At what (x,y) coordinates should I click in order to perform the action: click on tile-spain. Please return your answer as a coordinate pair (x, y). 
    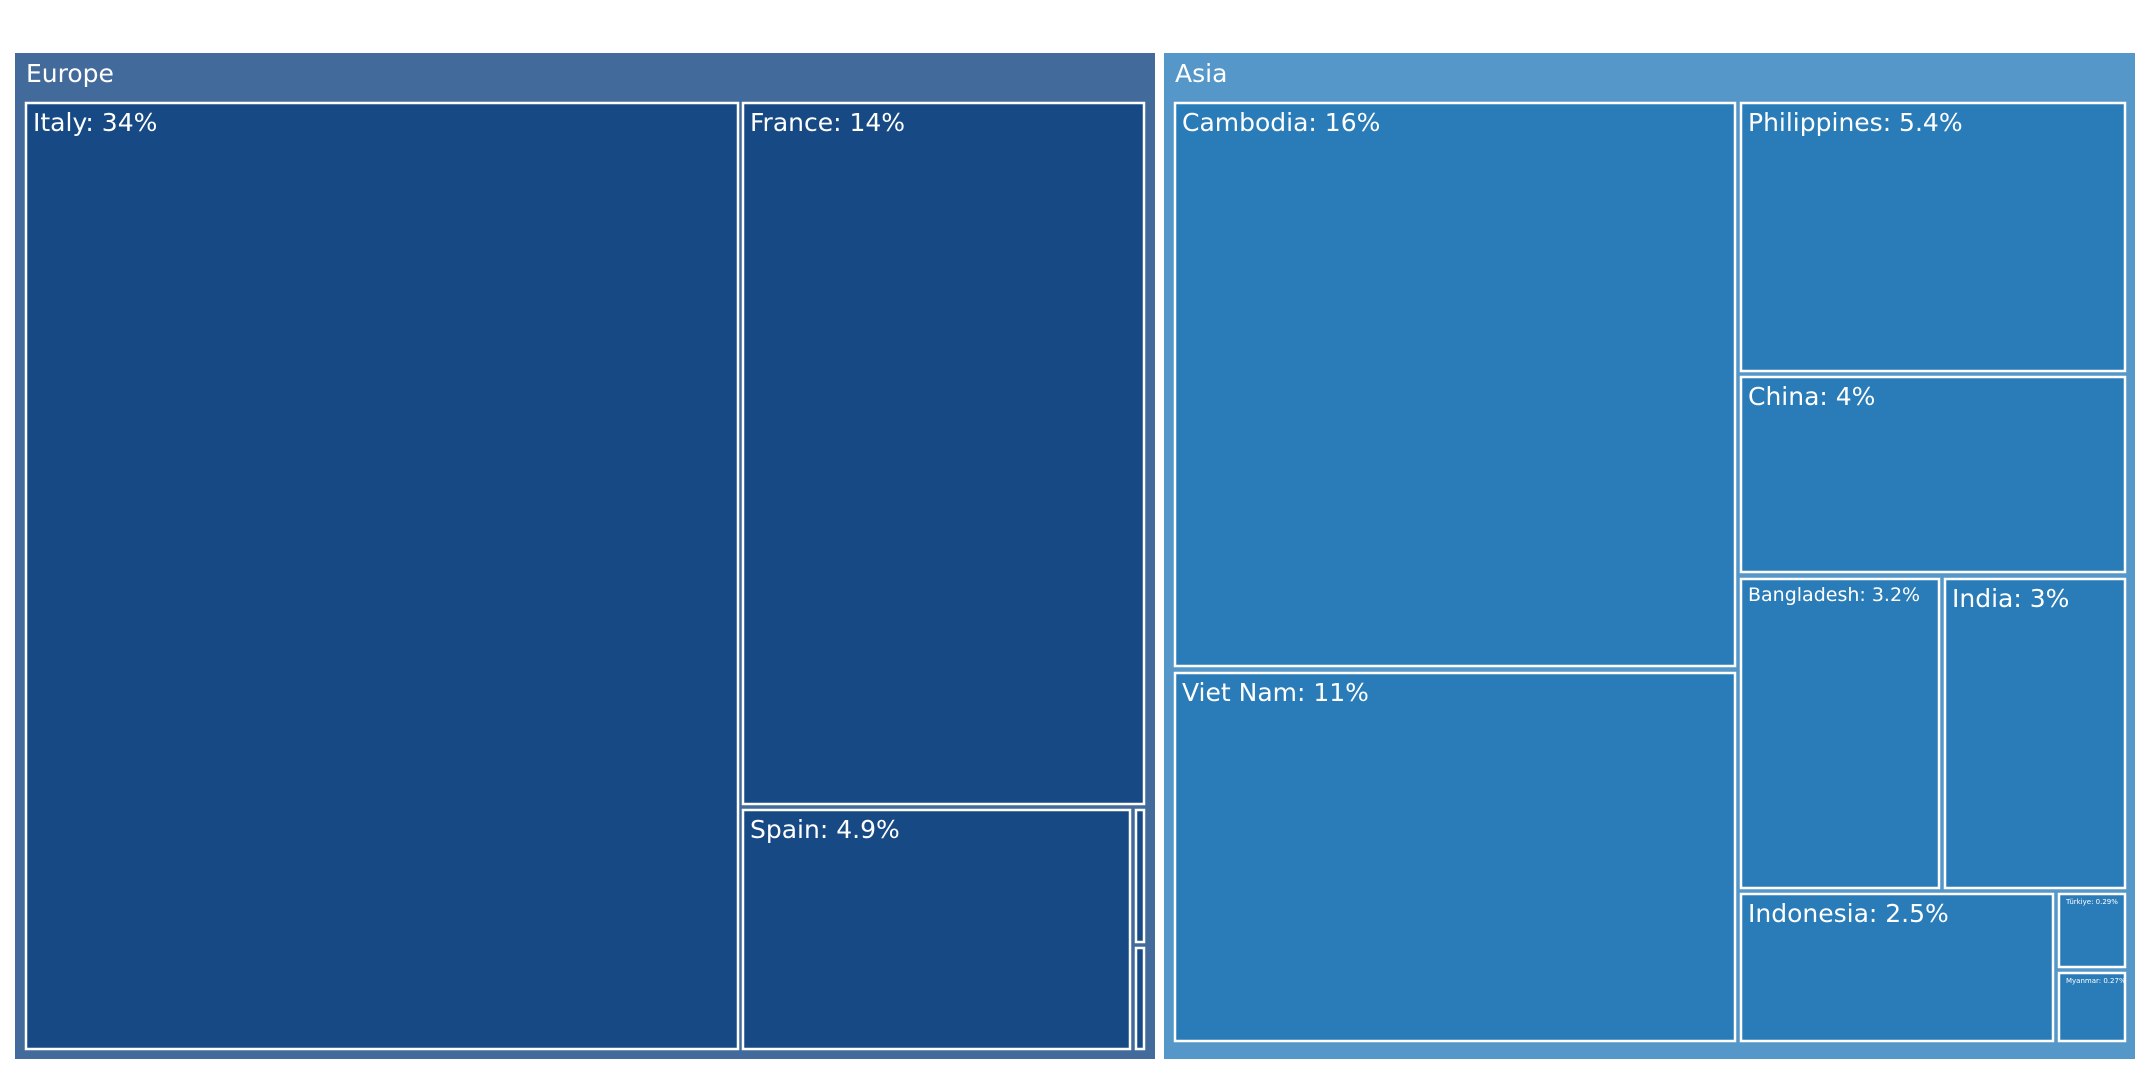
    Looking at the image, I should click on (936, 929).